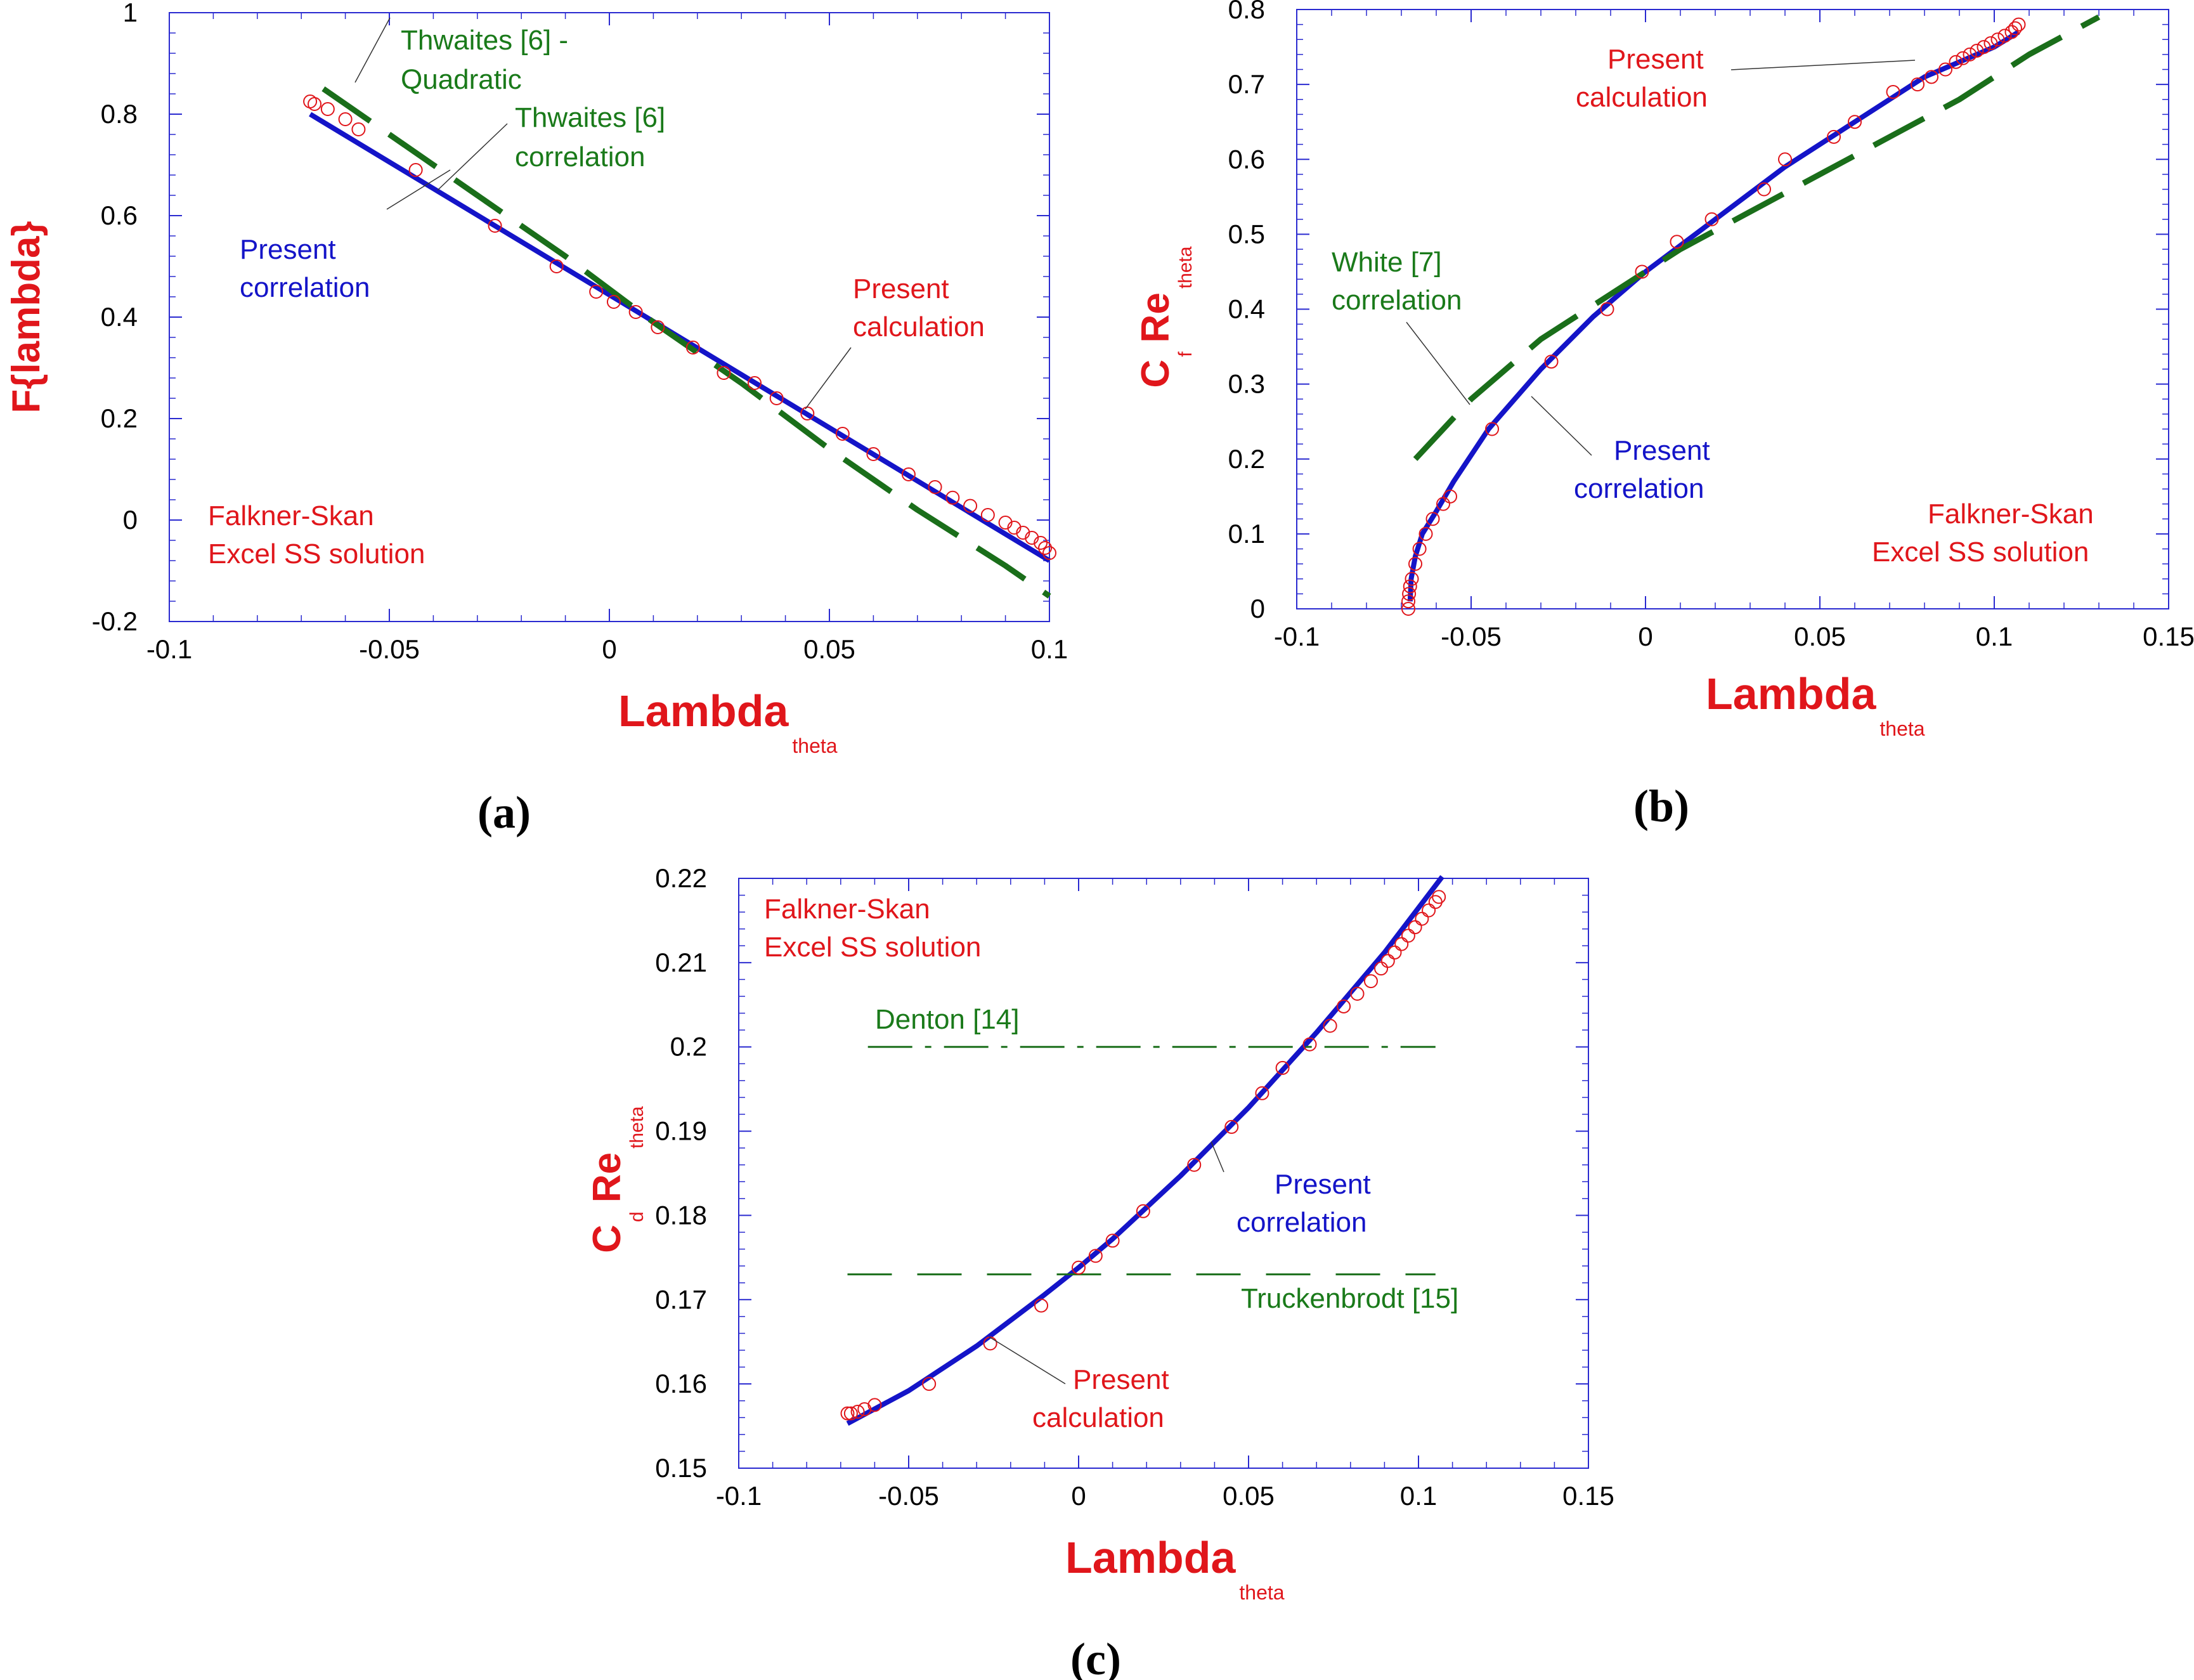  Describe the element at coordinates (590, 117) in the screenshot. I see `annotation-thw-corr-1: Thwaites [6]` at that location.